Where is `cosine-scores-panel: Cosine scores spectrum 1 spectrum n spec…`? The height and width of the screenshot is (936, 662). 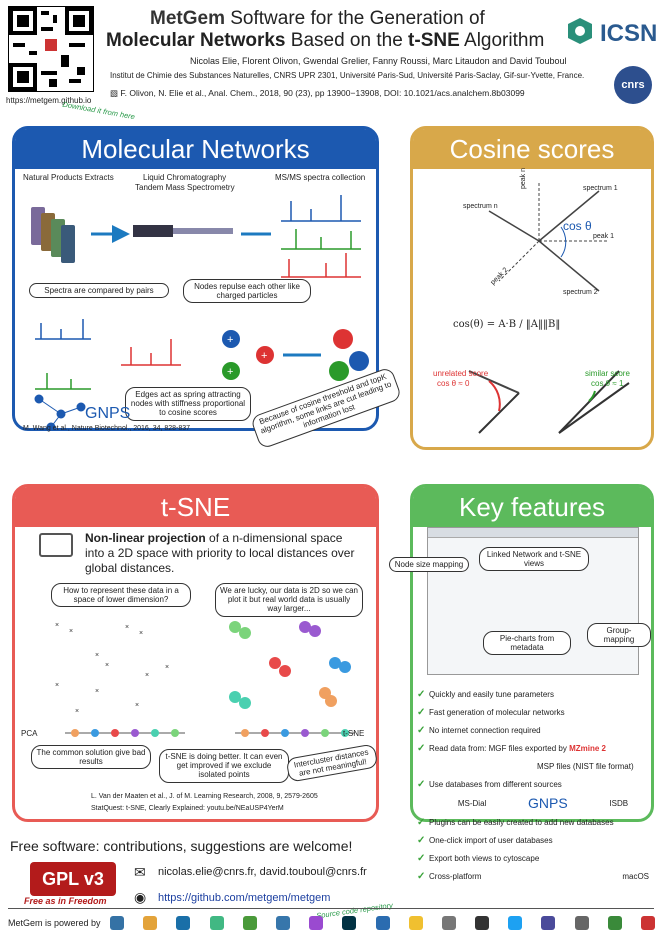
cosine-scores-panel: Cosine scores spectrum 1 spectrum n spec… is located at coordinates (532, 288).